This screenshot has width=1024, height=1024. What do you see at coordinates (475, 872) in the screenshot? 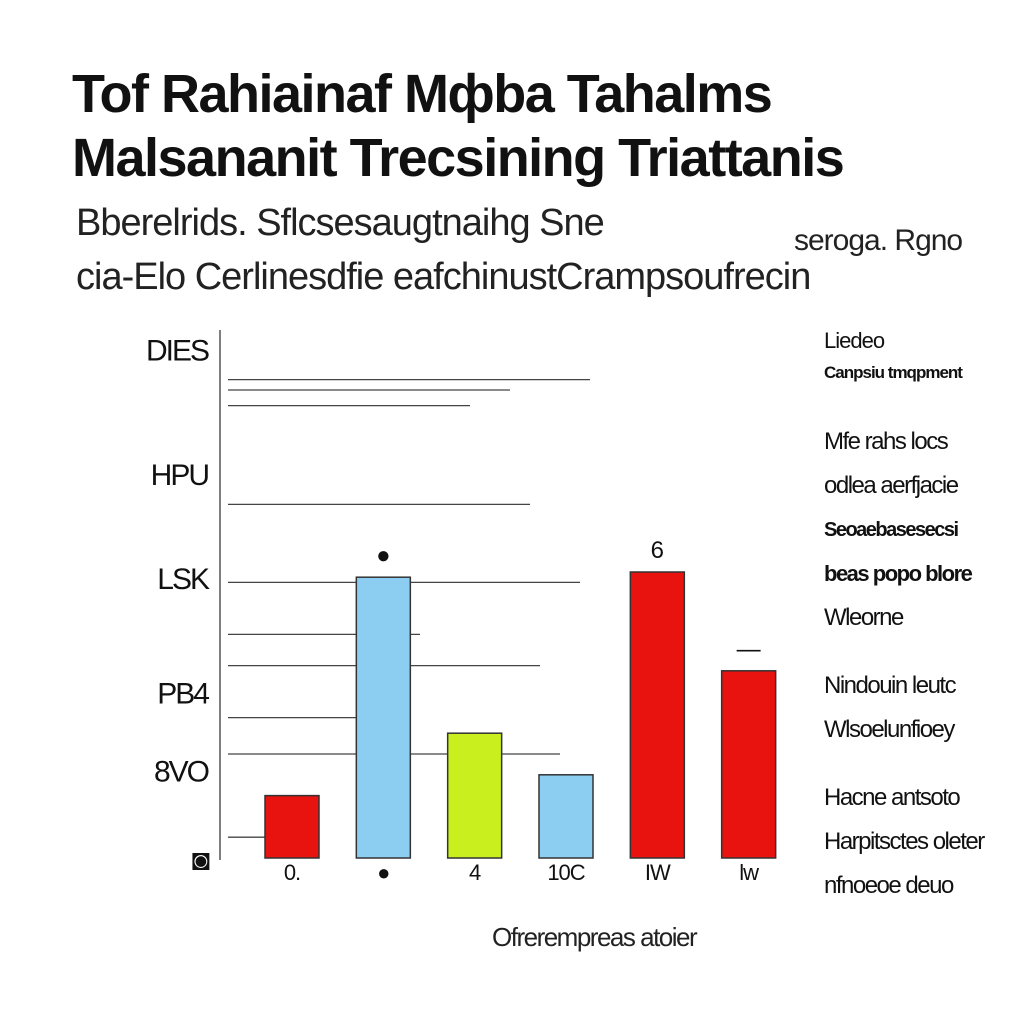
I see `x-tick-label: 4` at bounding box center [475, 872].